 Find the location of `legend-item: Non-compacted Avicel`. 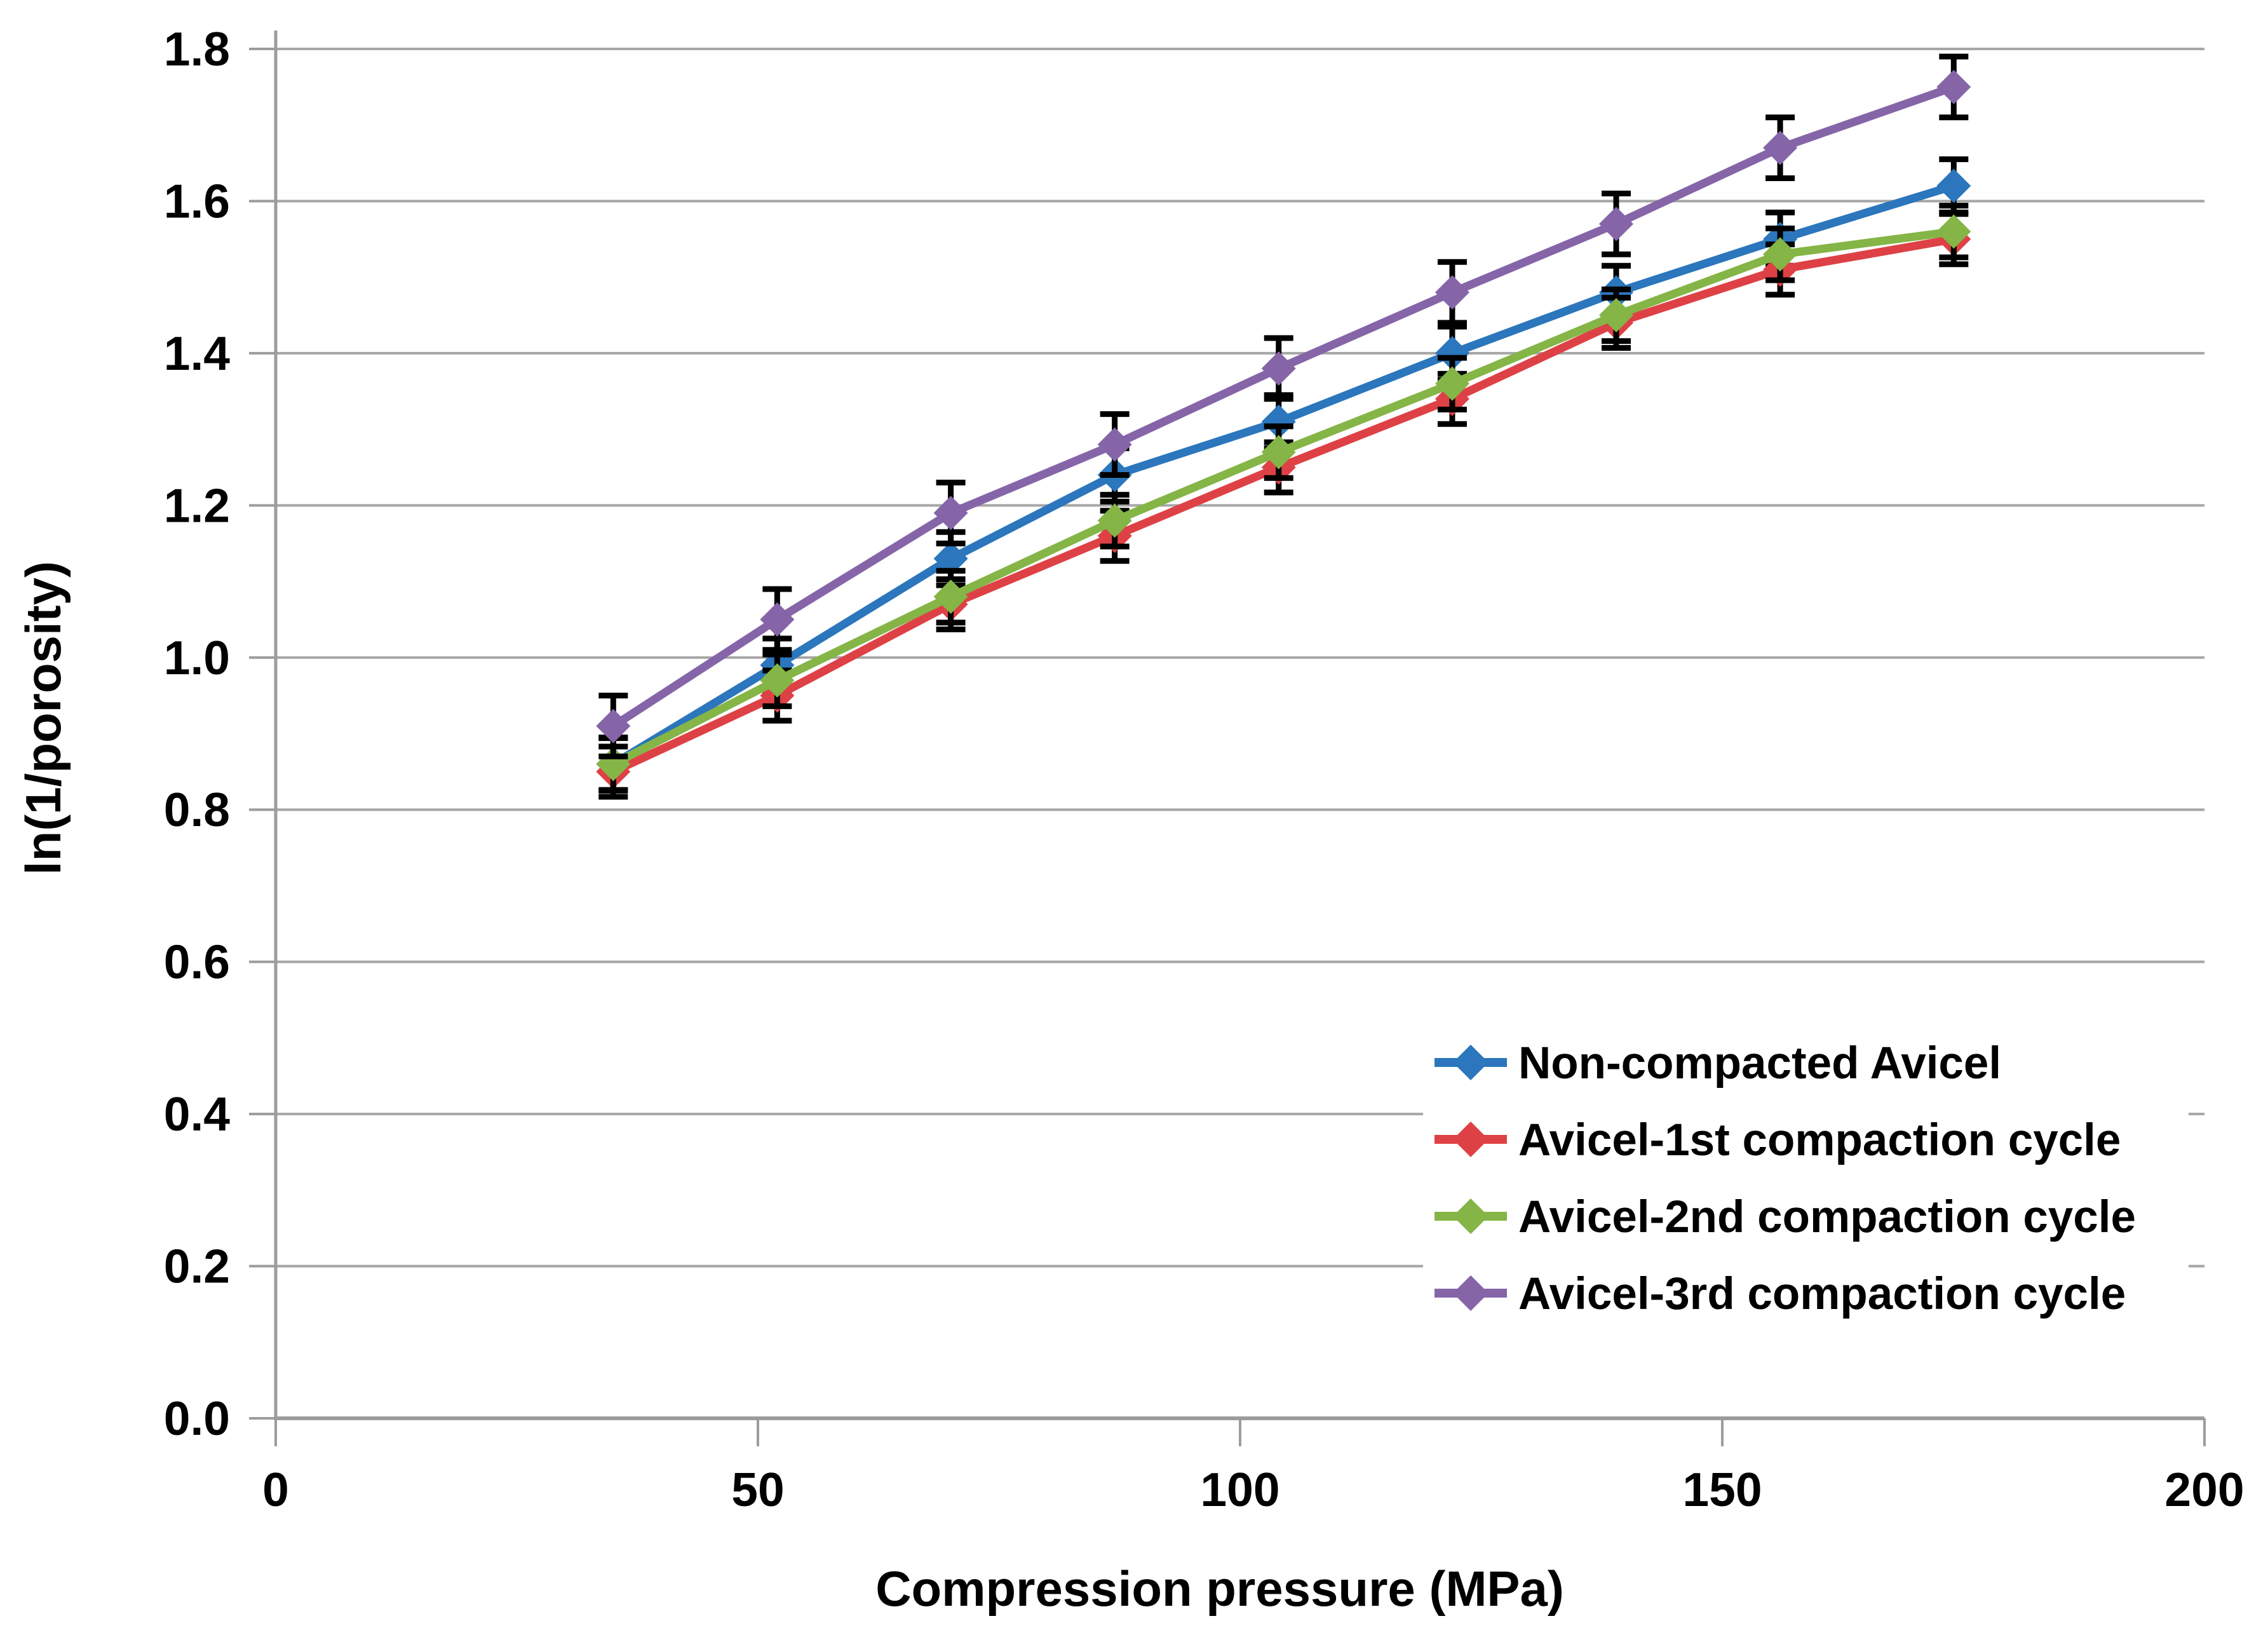

legend-item: Non-compacted Avicel is located at coordinates (1718, 1063).